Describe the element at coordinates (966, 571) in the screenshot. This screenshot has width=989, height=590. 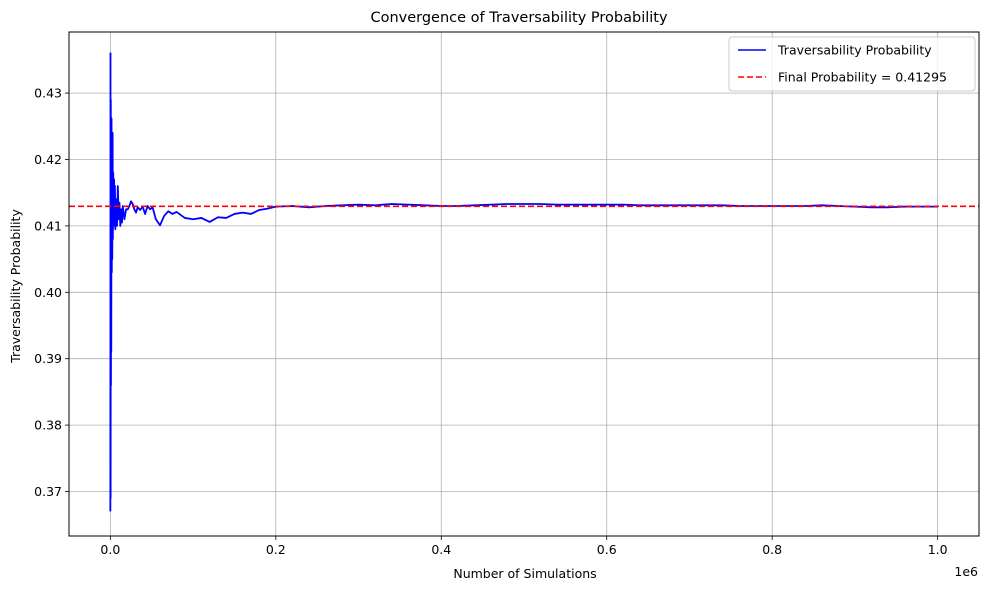
I see `x-axis-offset-label: 1e6` at that location.